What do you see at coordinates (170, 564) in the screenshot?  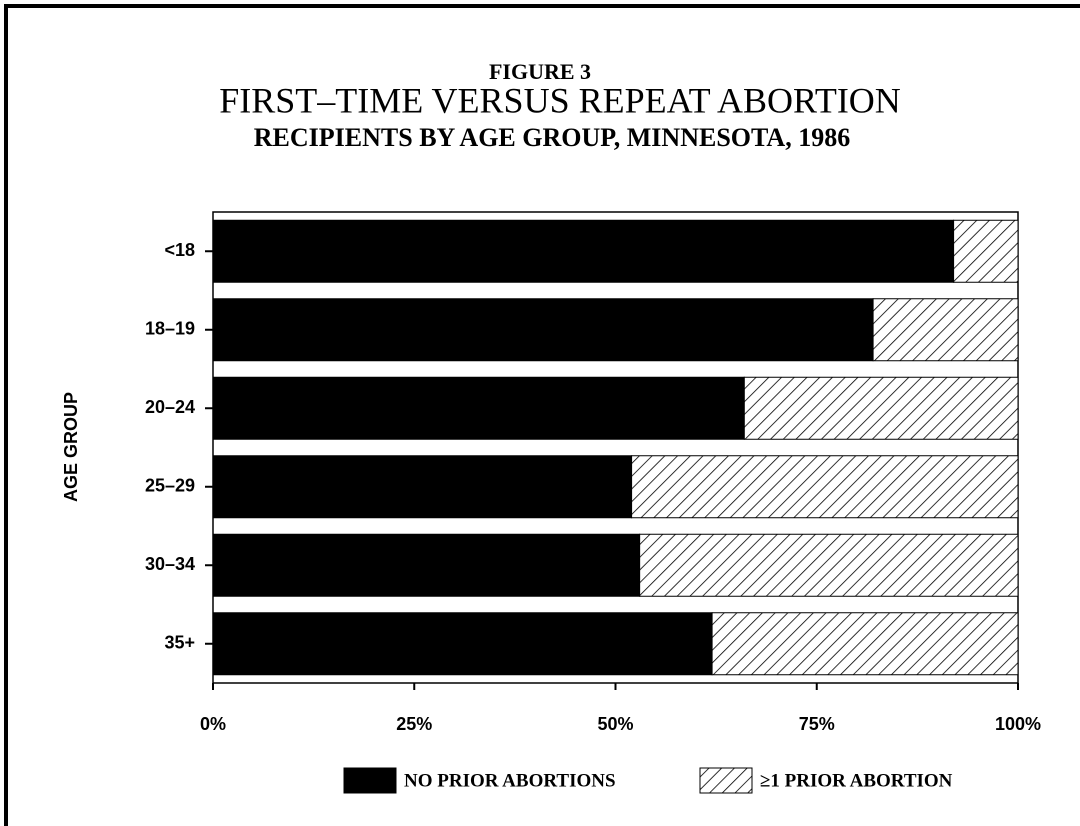 I see `y-tick-label: 30–34` at bounding box center [170, 564].